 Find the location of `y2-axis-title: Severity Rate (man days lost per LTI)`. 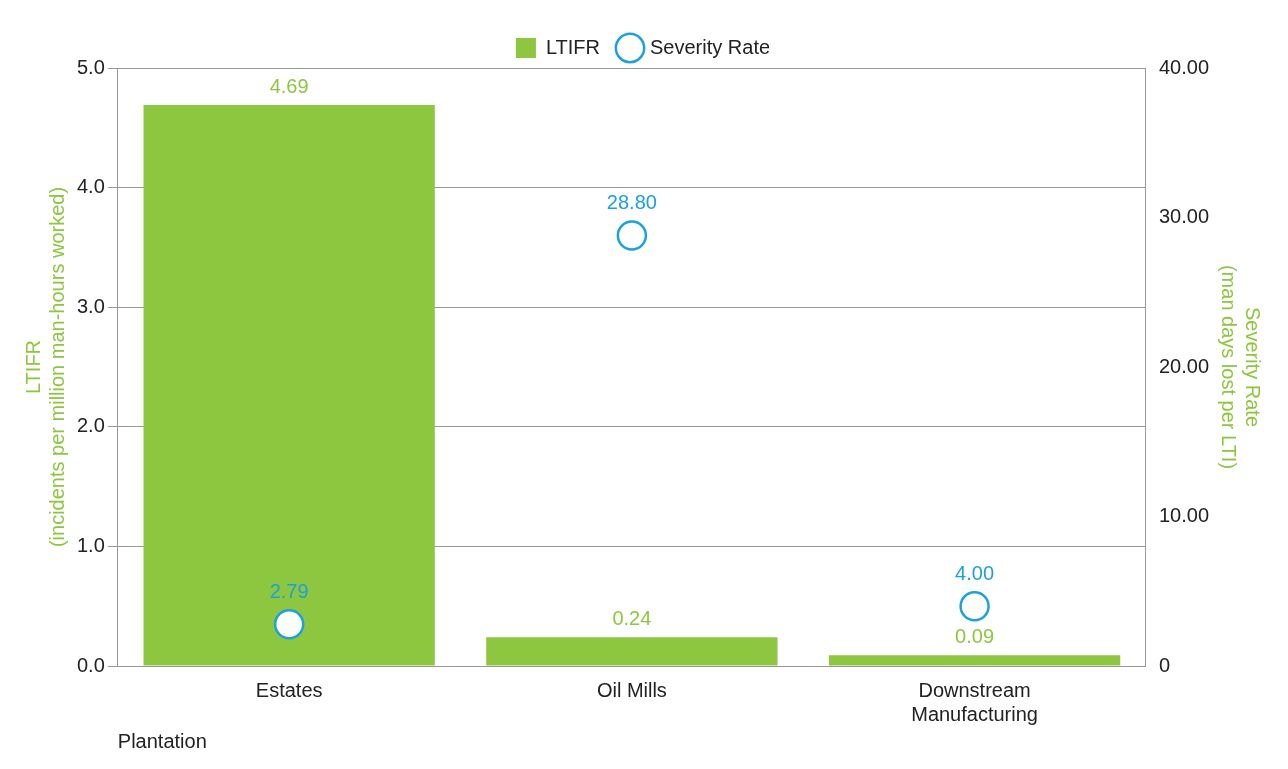

y2-axis-title: Severity Rate (man days lost per LTI) is located at coordinates (1241, 367).